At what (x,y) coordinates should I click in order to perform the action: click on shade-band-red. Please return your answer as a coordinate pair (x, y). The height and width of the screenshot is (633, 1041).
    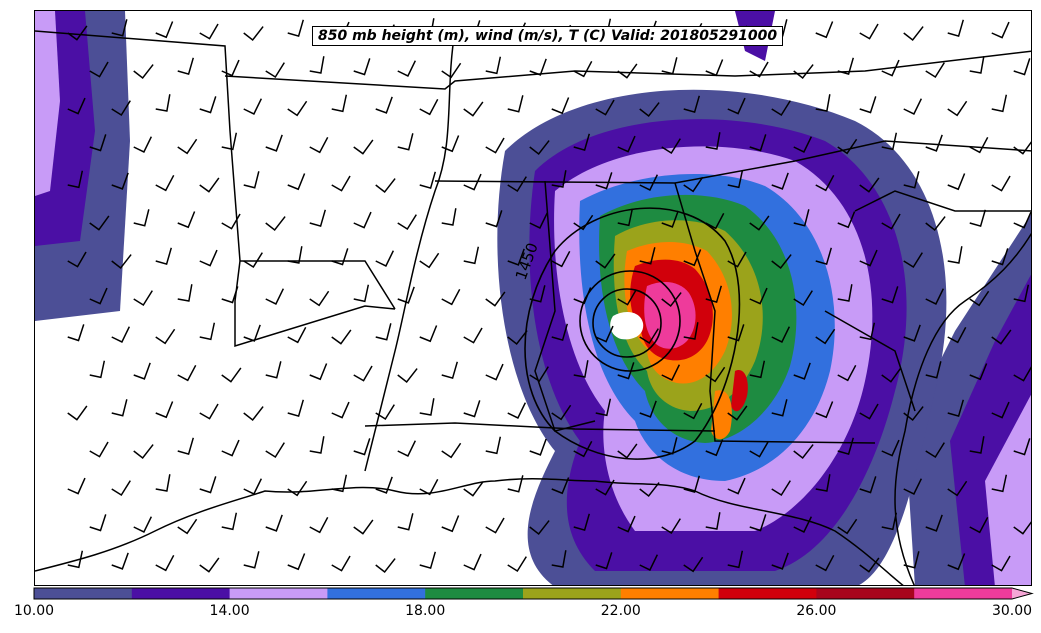
    Looking at the image, I should click on (739, 391).